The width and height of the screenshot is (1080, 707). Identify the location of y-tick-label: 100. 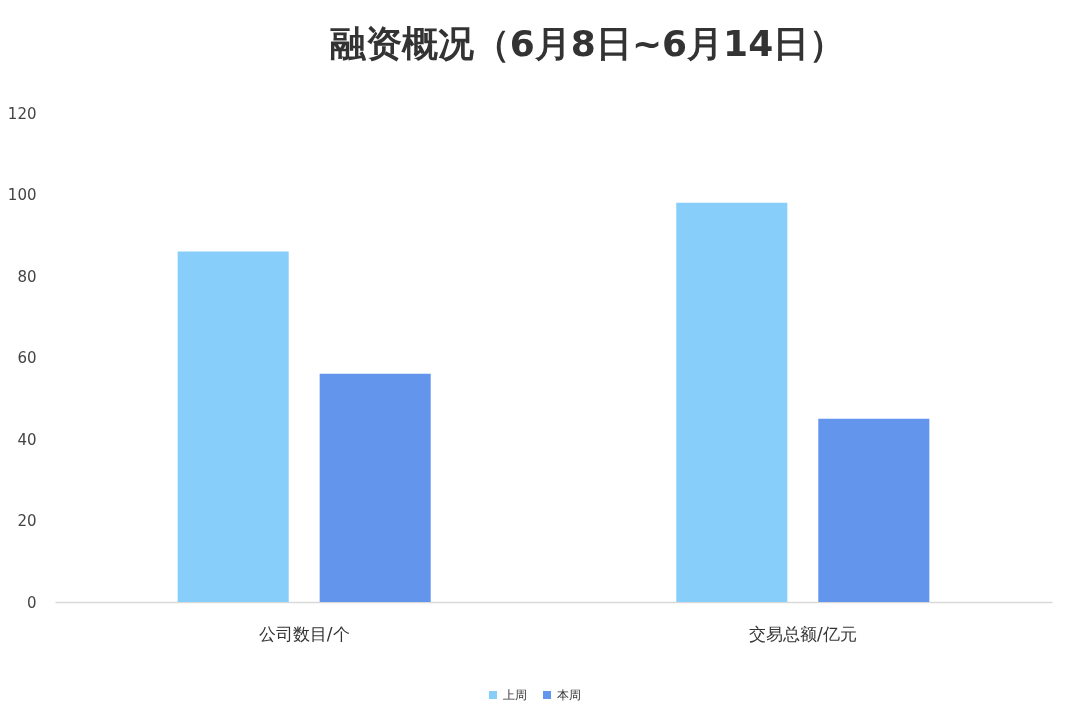
(22, 195).